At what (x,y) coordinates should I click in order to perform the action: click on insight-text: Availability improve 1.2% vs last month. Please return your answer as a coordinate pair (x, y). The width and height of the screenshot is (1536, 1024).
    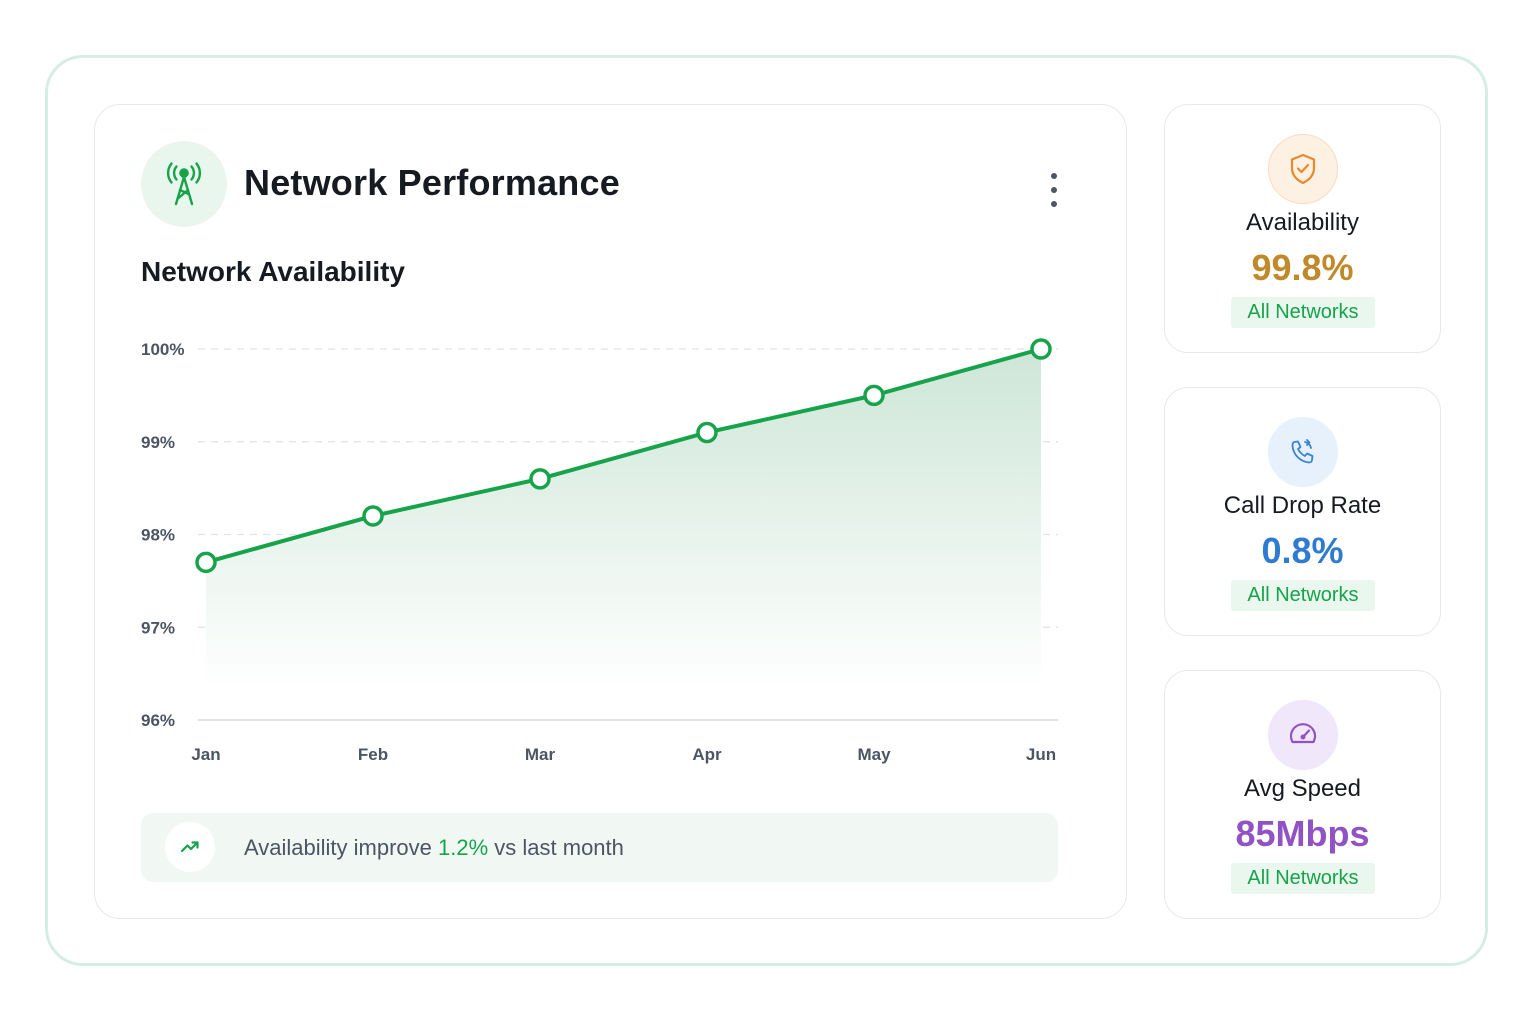
    Looking at the image, I should click on (434, 848).